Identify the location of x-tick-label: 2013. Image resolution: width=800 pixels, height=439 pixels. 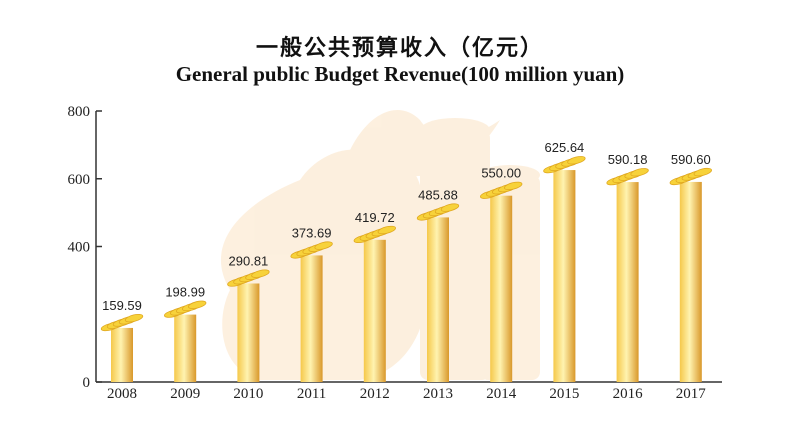
(438, 394).